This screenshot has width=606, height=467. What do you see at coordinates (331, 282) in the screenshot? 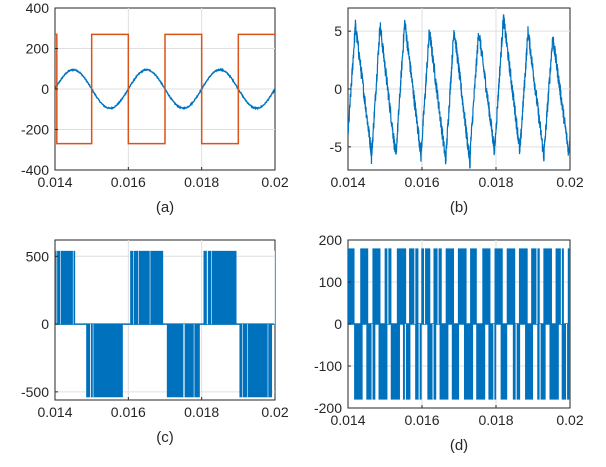
I see `y-tick-label: 100` at bounding box center [331, 282].